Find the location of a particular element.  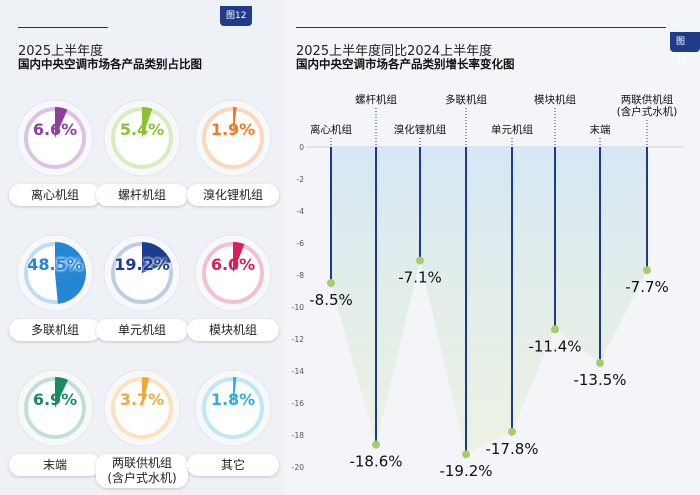

category-label-line1: 溴化锂机组 is located at coordinates (232, 195).